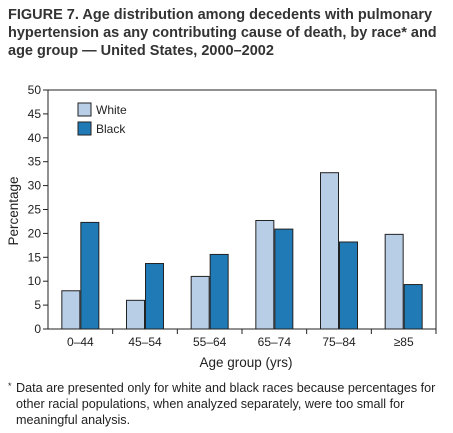 Image resolution: width=453 pixels, height=433 pixels. Describe the element at coordinates (35, 90) in the screenshot. I see `y-tick-label: 50` at that location.